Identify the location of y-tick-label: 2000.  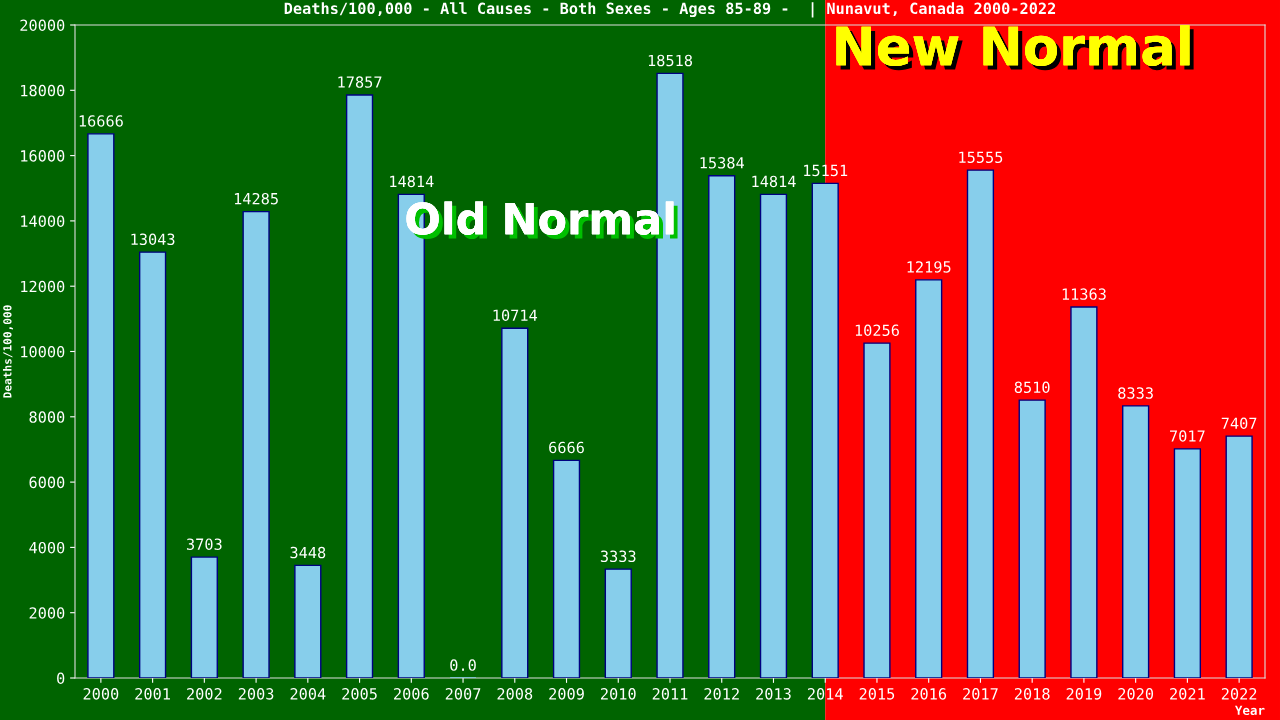
(47, 613).